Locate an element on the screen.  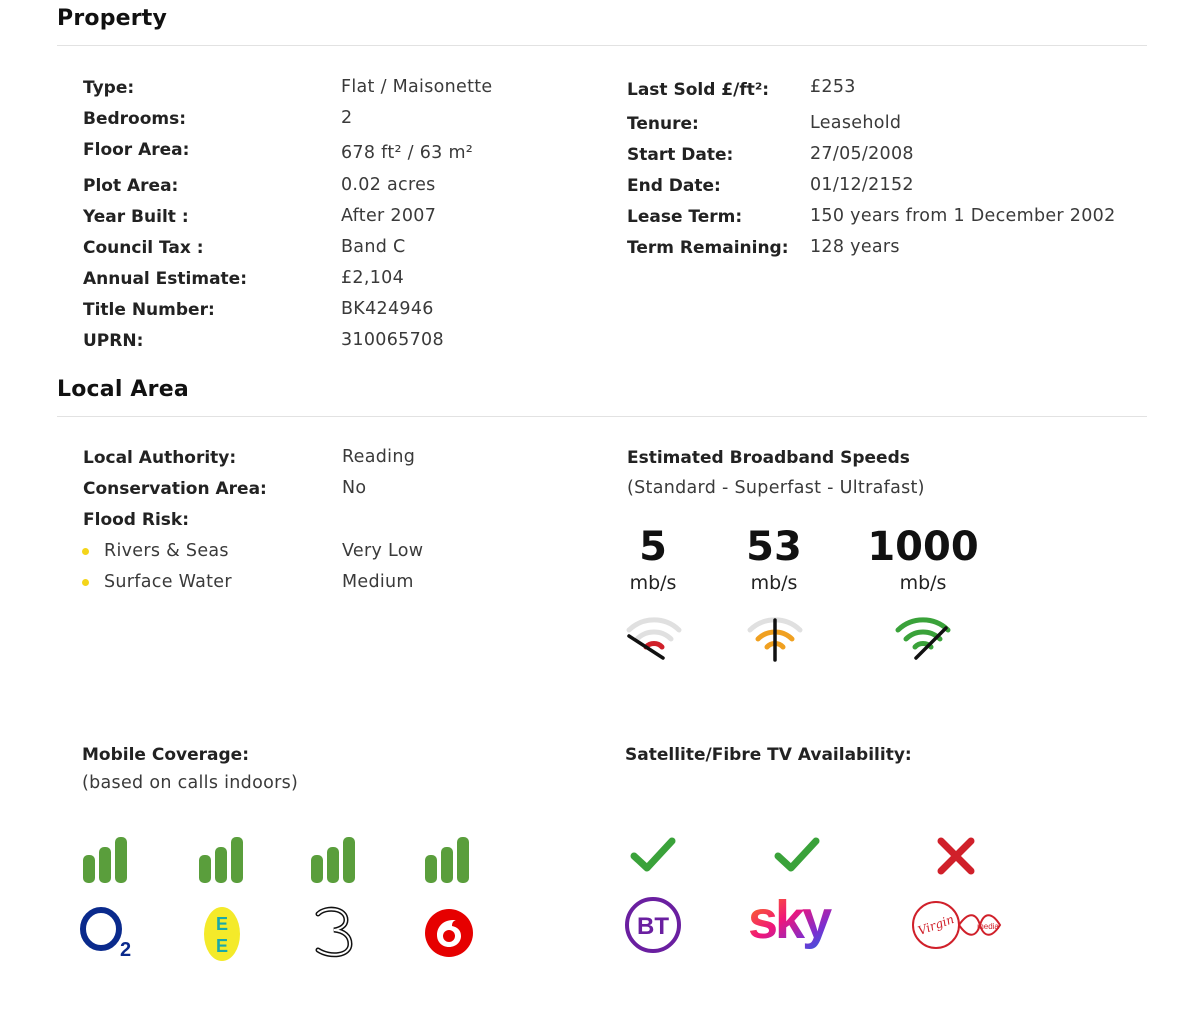
property-divider is located at coordinates (602, 45).